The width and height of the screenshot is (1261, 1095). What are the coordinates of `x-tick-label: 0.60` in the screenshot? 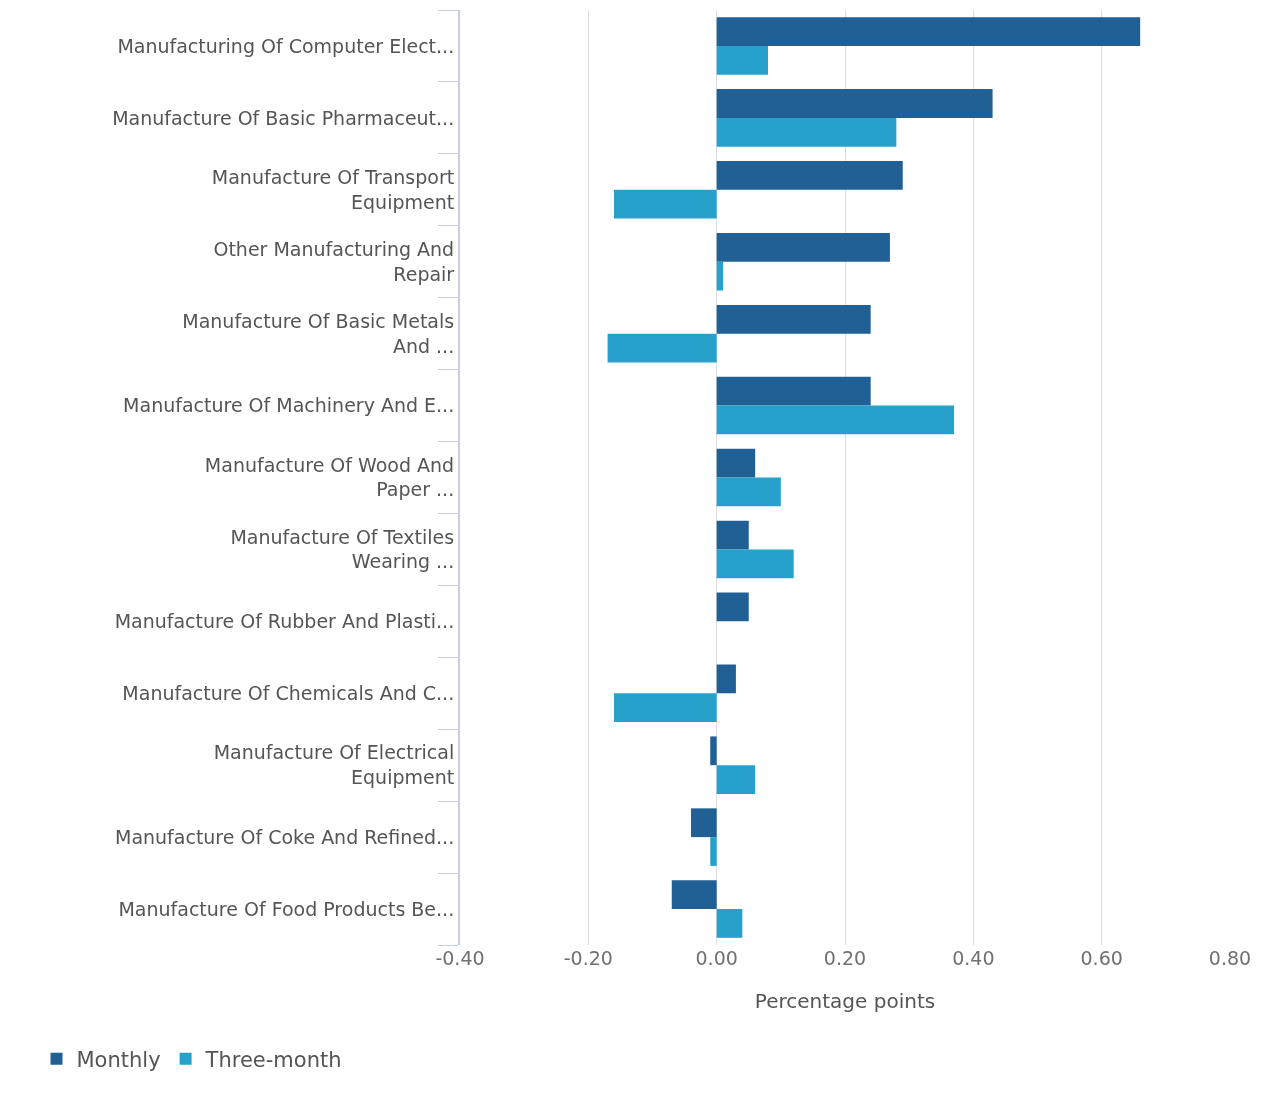 It's located at (1101, 958).